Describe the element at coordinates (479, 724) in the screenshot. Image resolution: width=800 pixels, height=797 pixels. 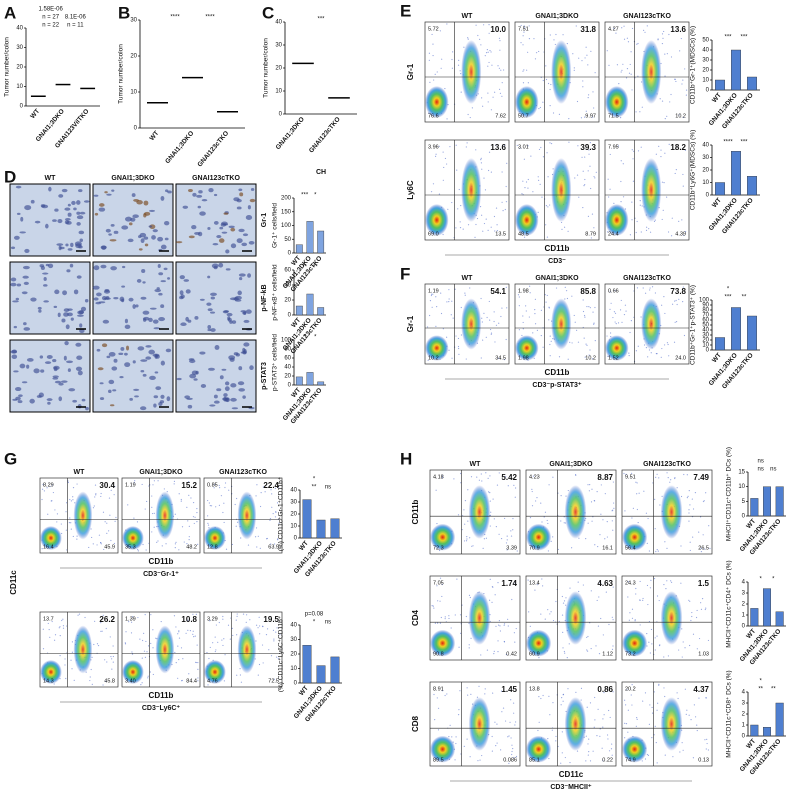
I see `density-blob` at that location.